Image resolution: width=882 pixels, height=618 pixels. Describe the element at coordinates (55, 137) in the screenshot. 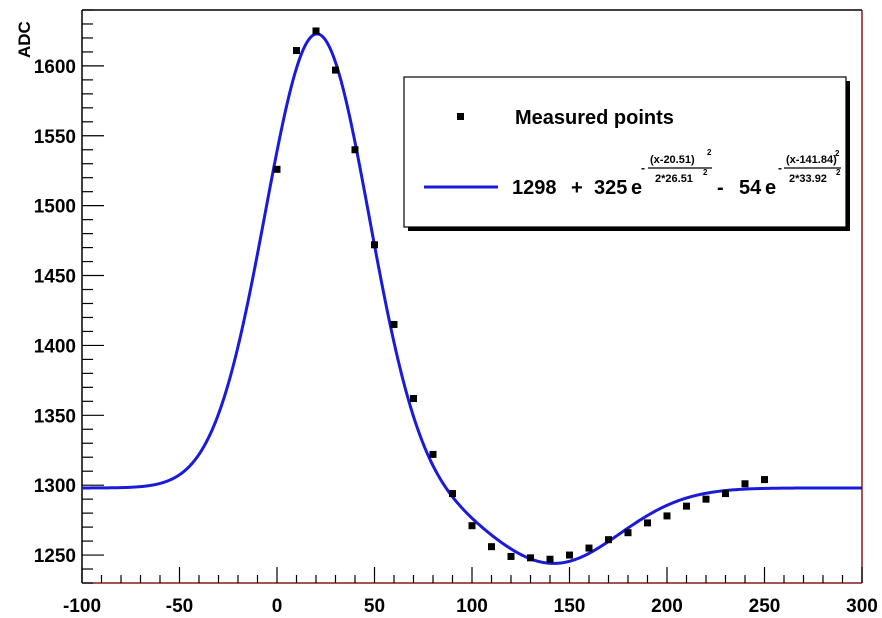

I see `y-tick-label: 1550` at that location.